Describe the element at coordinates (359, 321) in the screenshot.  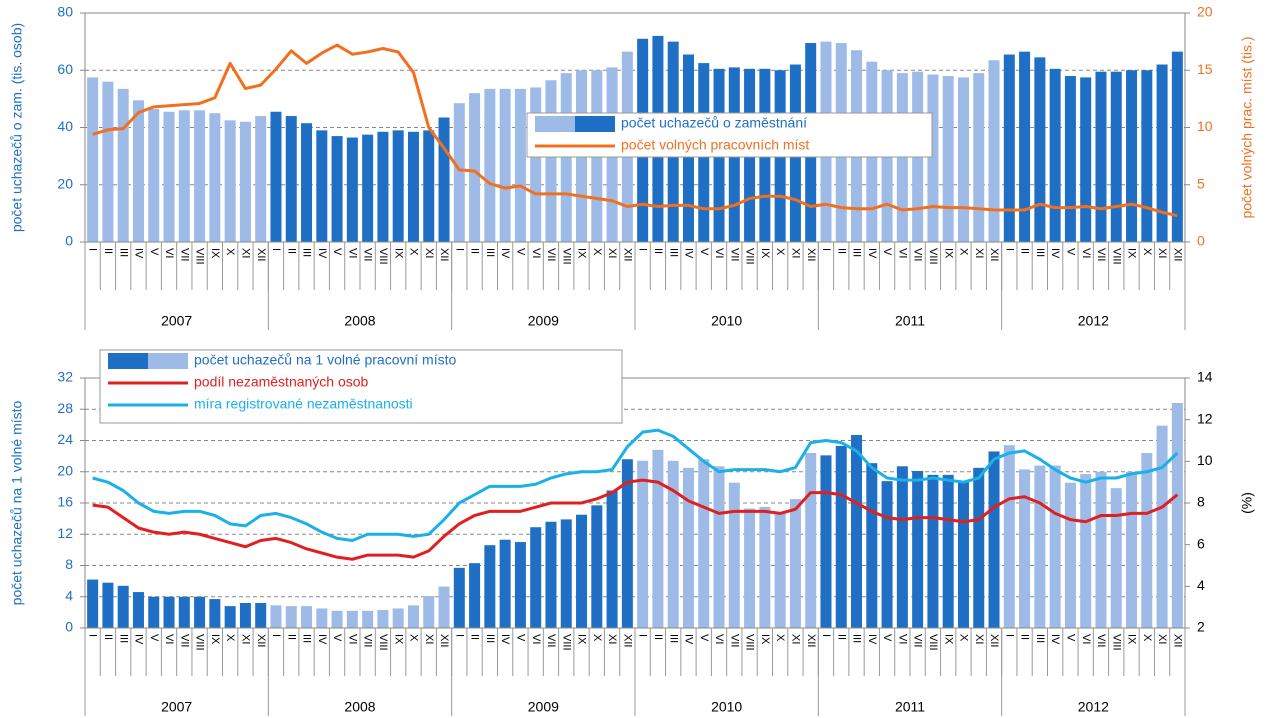
I see `year-label: 2008` at that location.